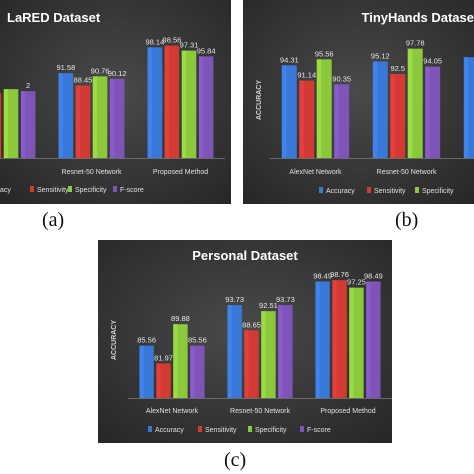 This screenshot has height=474, width=474. Describe the element at coordinates (251, 324) in the screenshot. I see `data-label: 88.65` at that location.